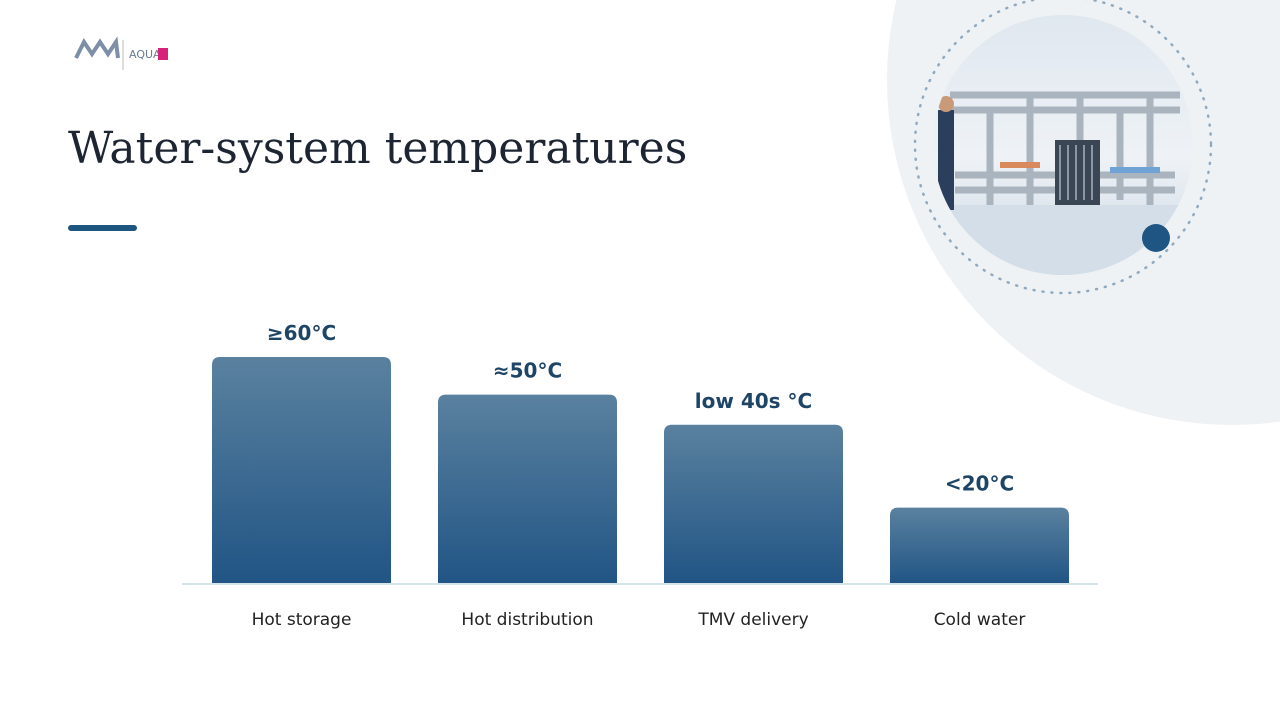 The width and height of the screenshot is (1280, 720). Describe the element at coordinates (121, 53) in the screenshot. I see `logo: AQUA` at that location.